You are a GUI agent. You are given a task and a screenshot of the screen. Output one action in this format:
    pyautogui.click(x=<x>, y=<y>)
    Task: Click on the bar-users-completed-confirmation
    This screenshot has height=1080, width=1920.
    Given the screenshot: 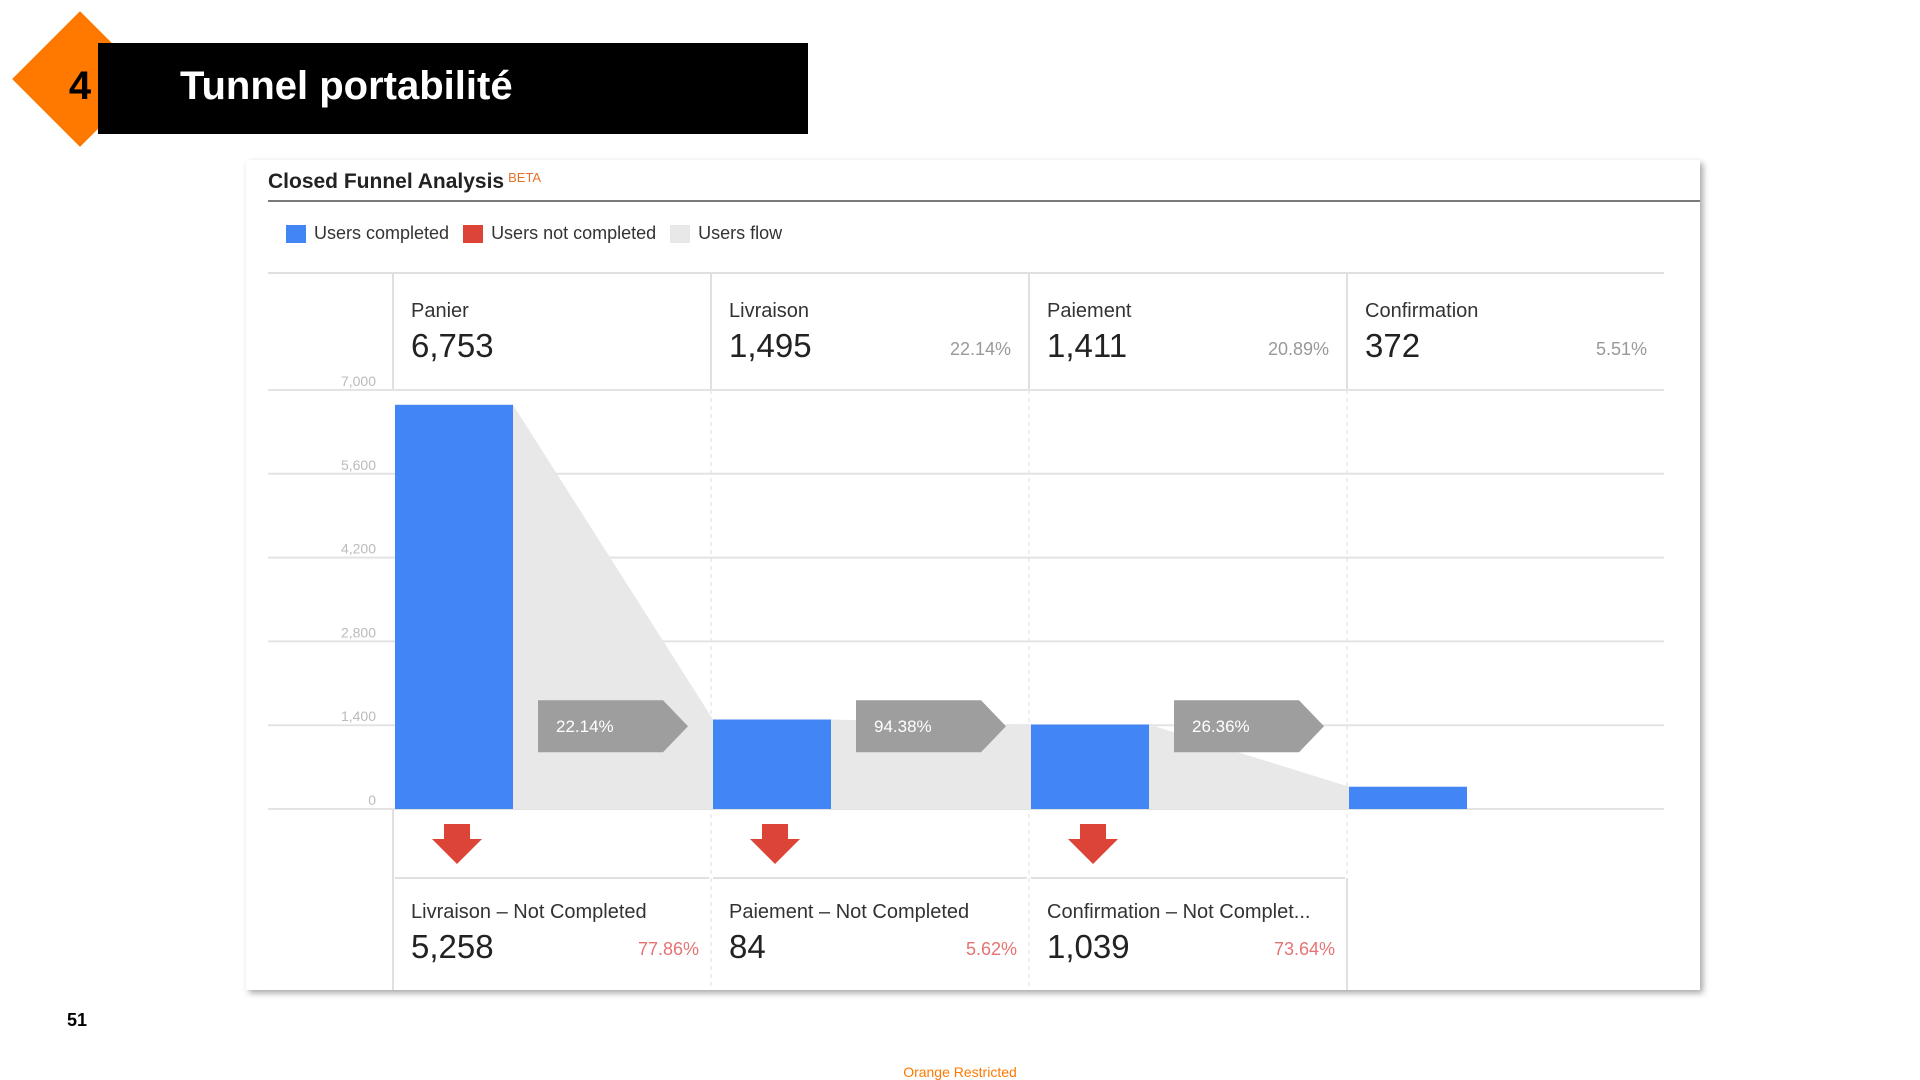 What is the action you would take?
    pyautogui.click(x=1408, y=797)
    